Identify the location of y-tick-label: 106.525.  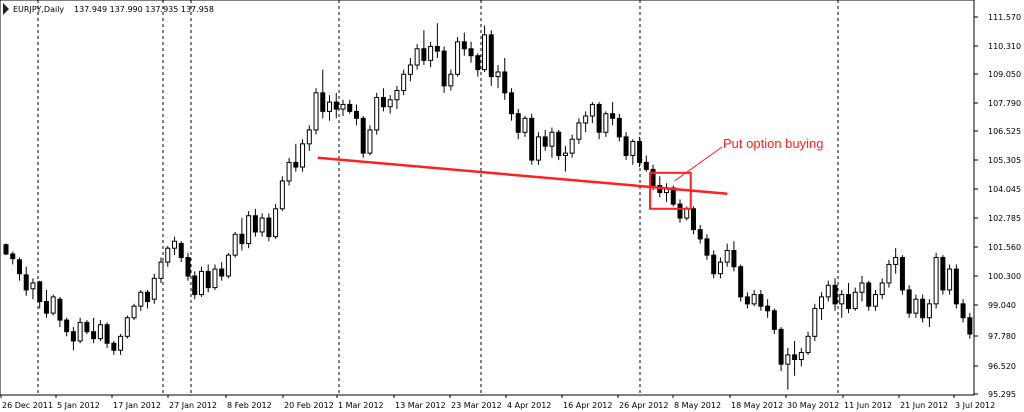
(1004, 131).